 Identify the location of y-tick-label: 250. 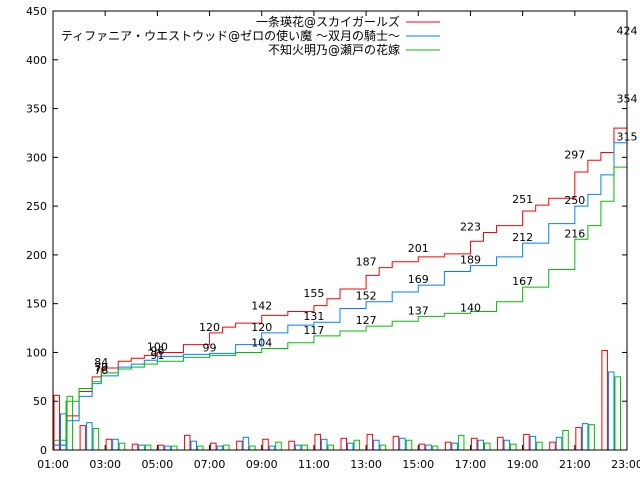
(36, 206).